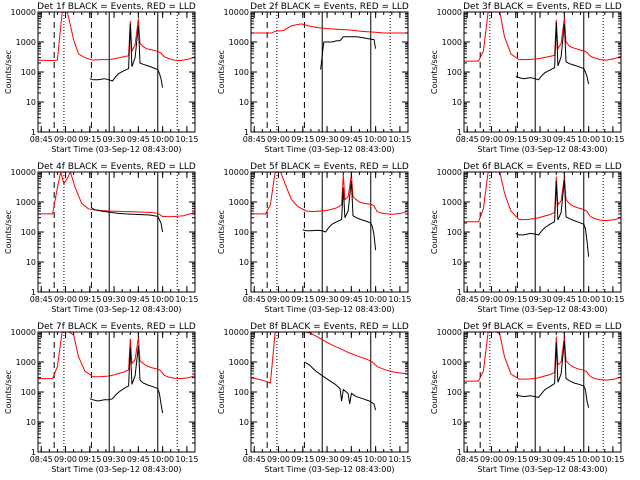 The height and width of the screenshot is (480, 640). What do you see at coordinates (116, 7) in the screenshot?
I see `panel-title: Det 1f BLACK = Events, RED = LLD` at bounding box center [116, 7].